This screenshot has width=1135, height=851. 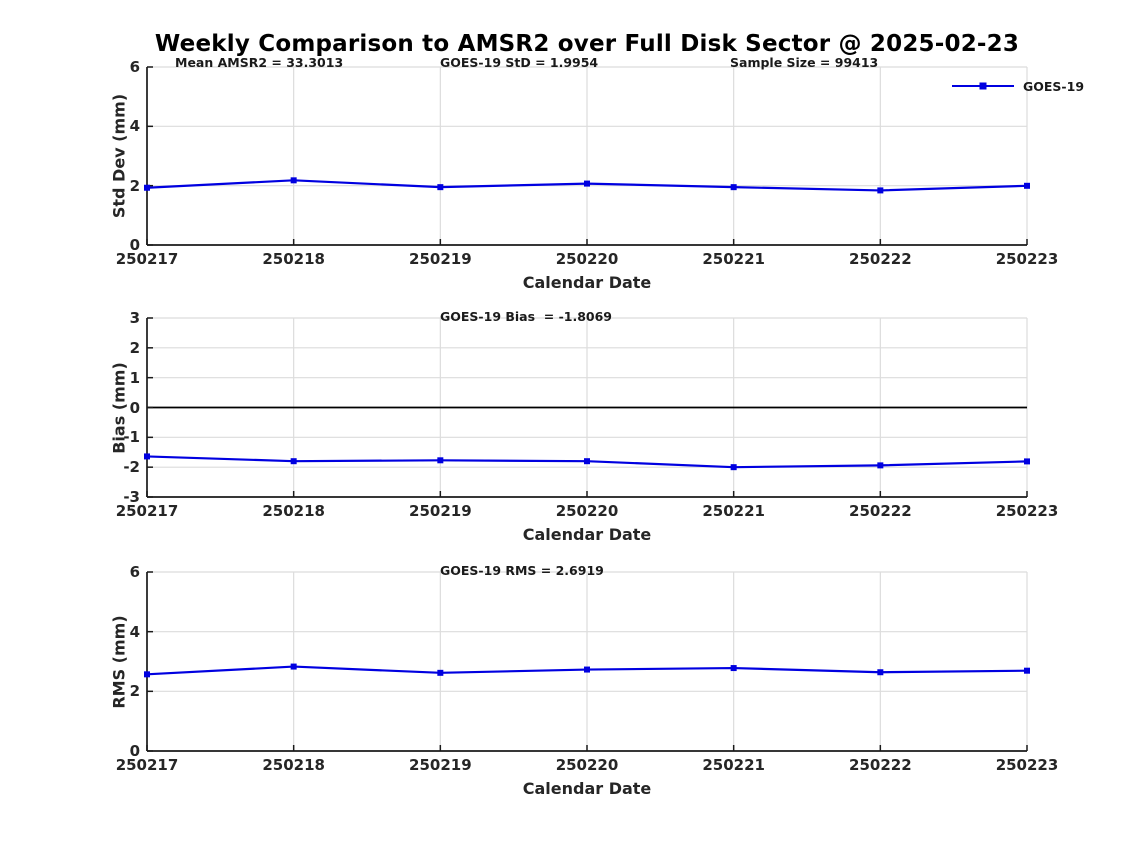 I want to click on legend-line-icon, so click(x=983, y=86).